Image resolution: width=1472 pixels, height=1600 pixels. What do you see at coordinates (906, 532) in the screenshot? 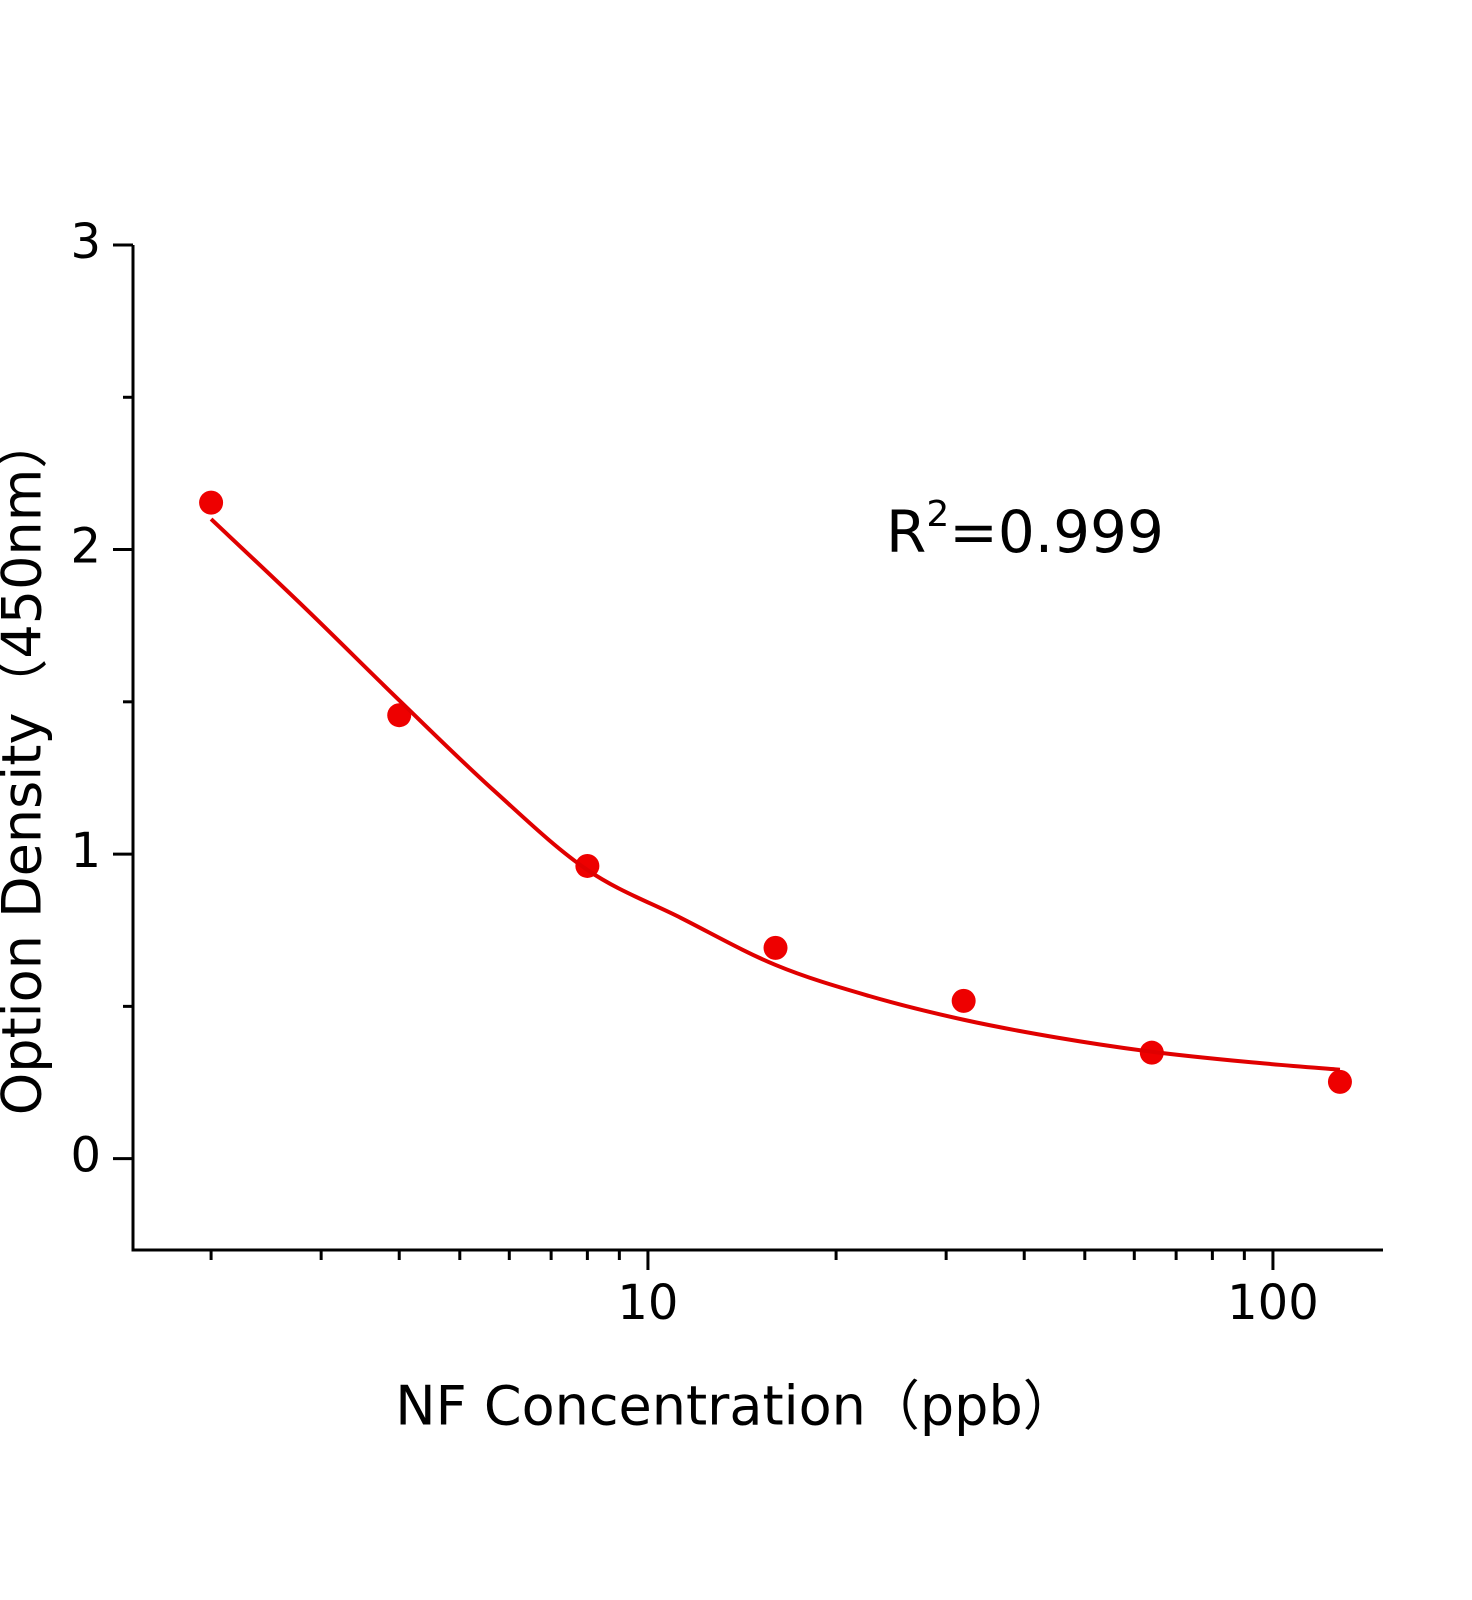
I see `annotation-base: R` at bounding box center [906, 532].